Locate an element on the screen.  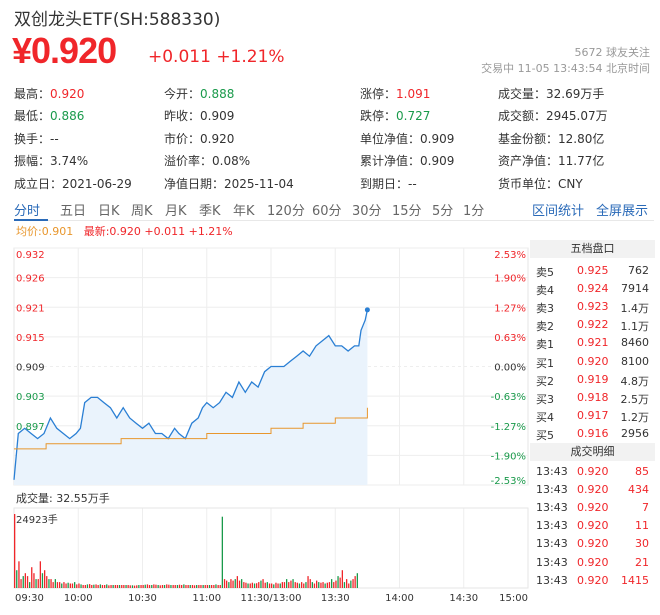
y-tick-label: 0.932 is located at coordinates (30, 255).